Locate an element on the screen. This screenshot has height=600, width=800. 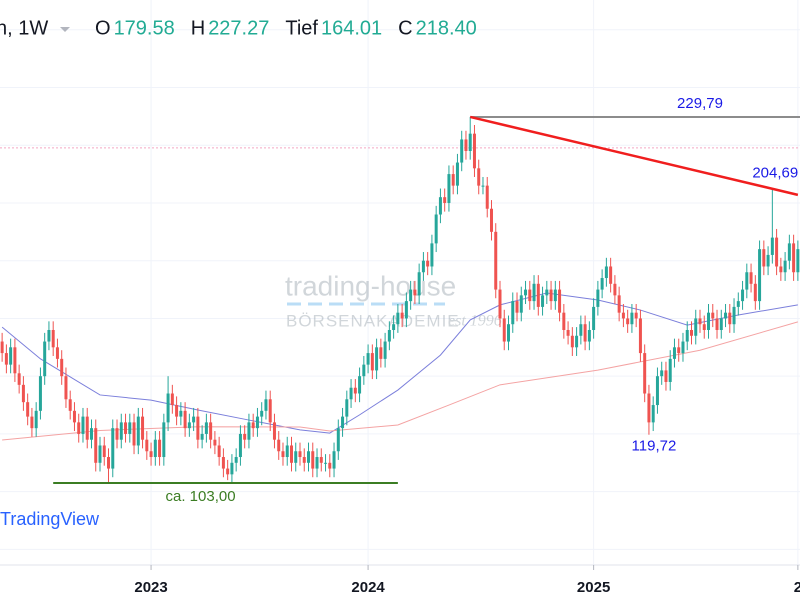
watermark-sub: BÖRSENAKADEMIE is located at coordinates (373, 320).